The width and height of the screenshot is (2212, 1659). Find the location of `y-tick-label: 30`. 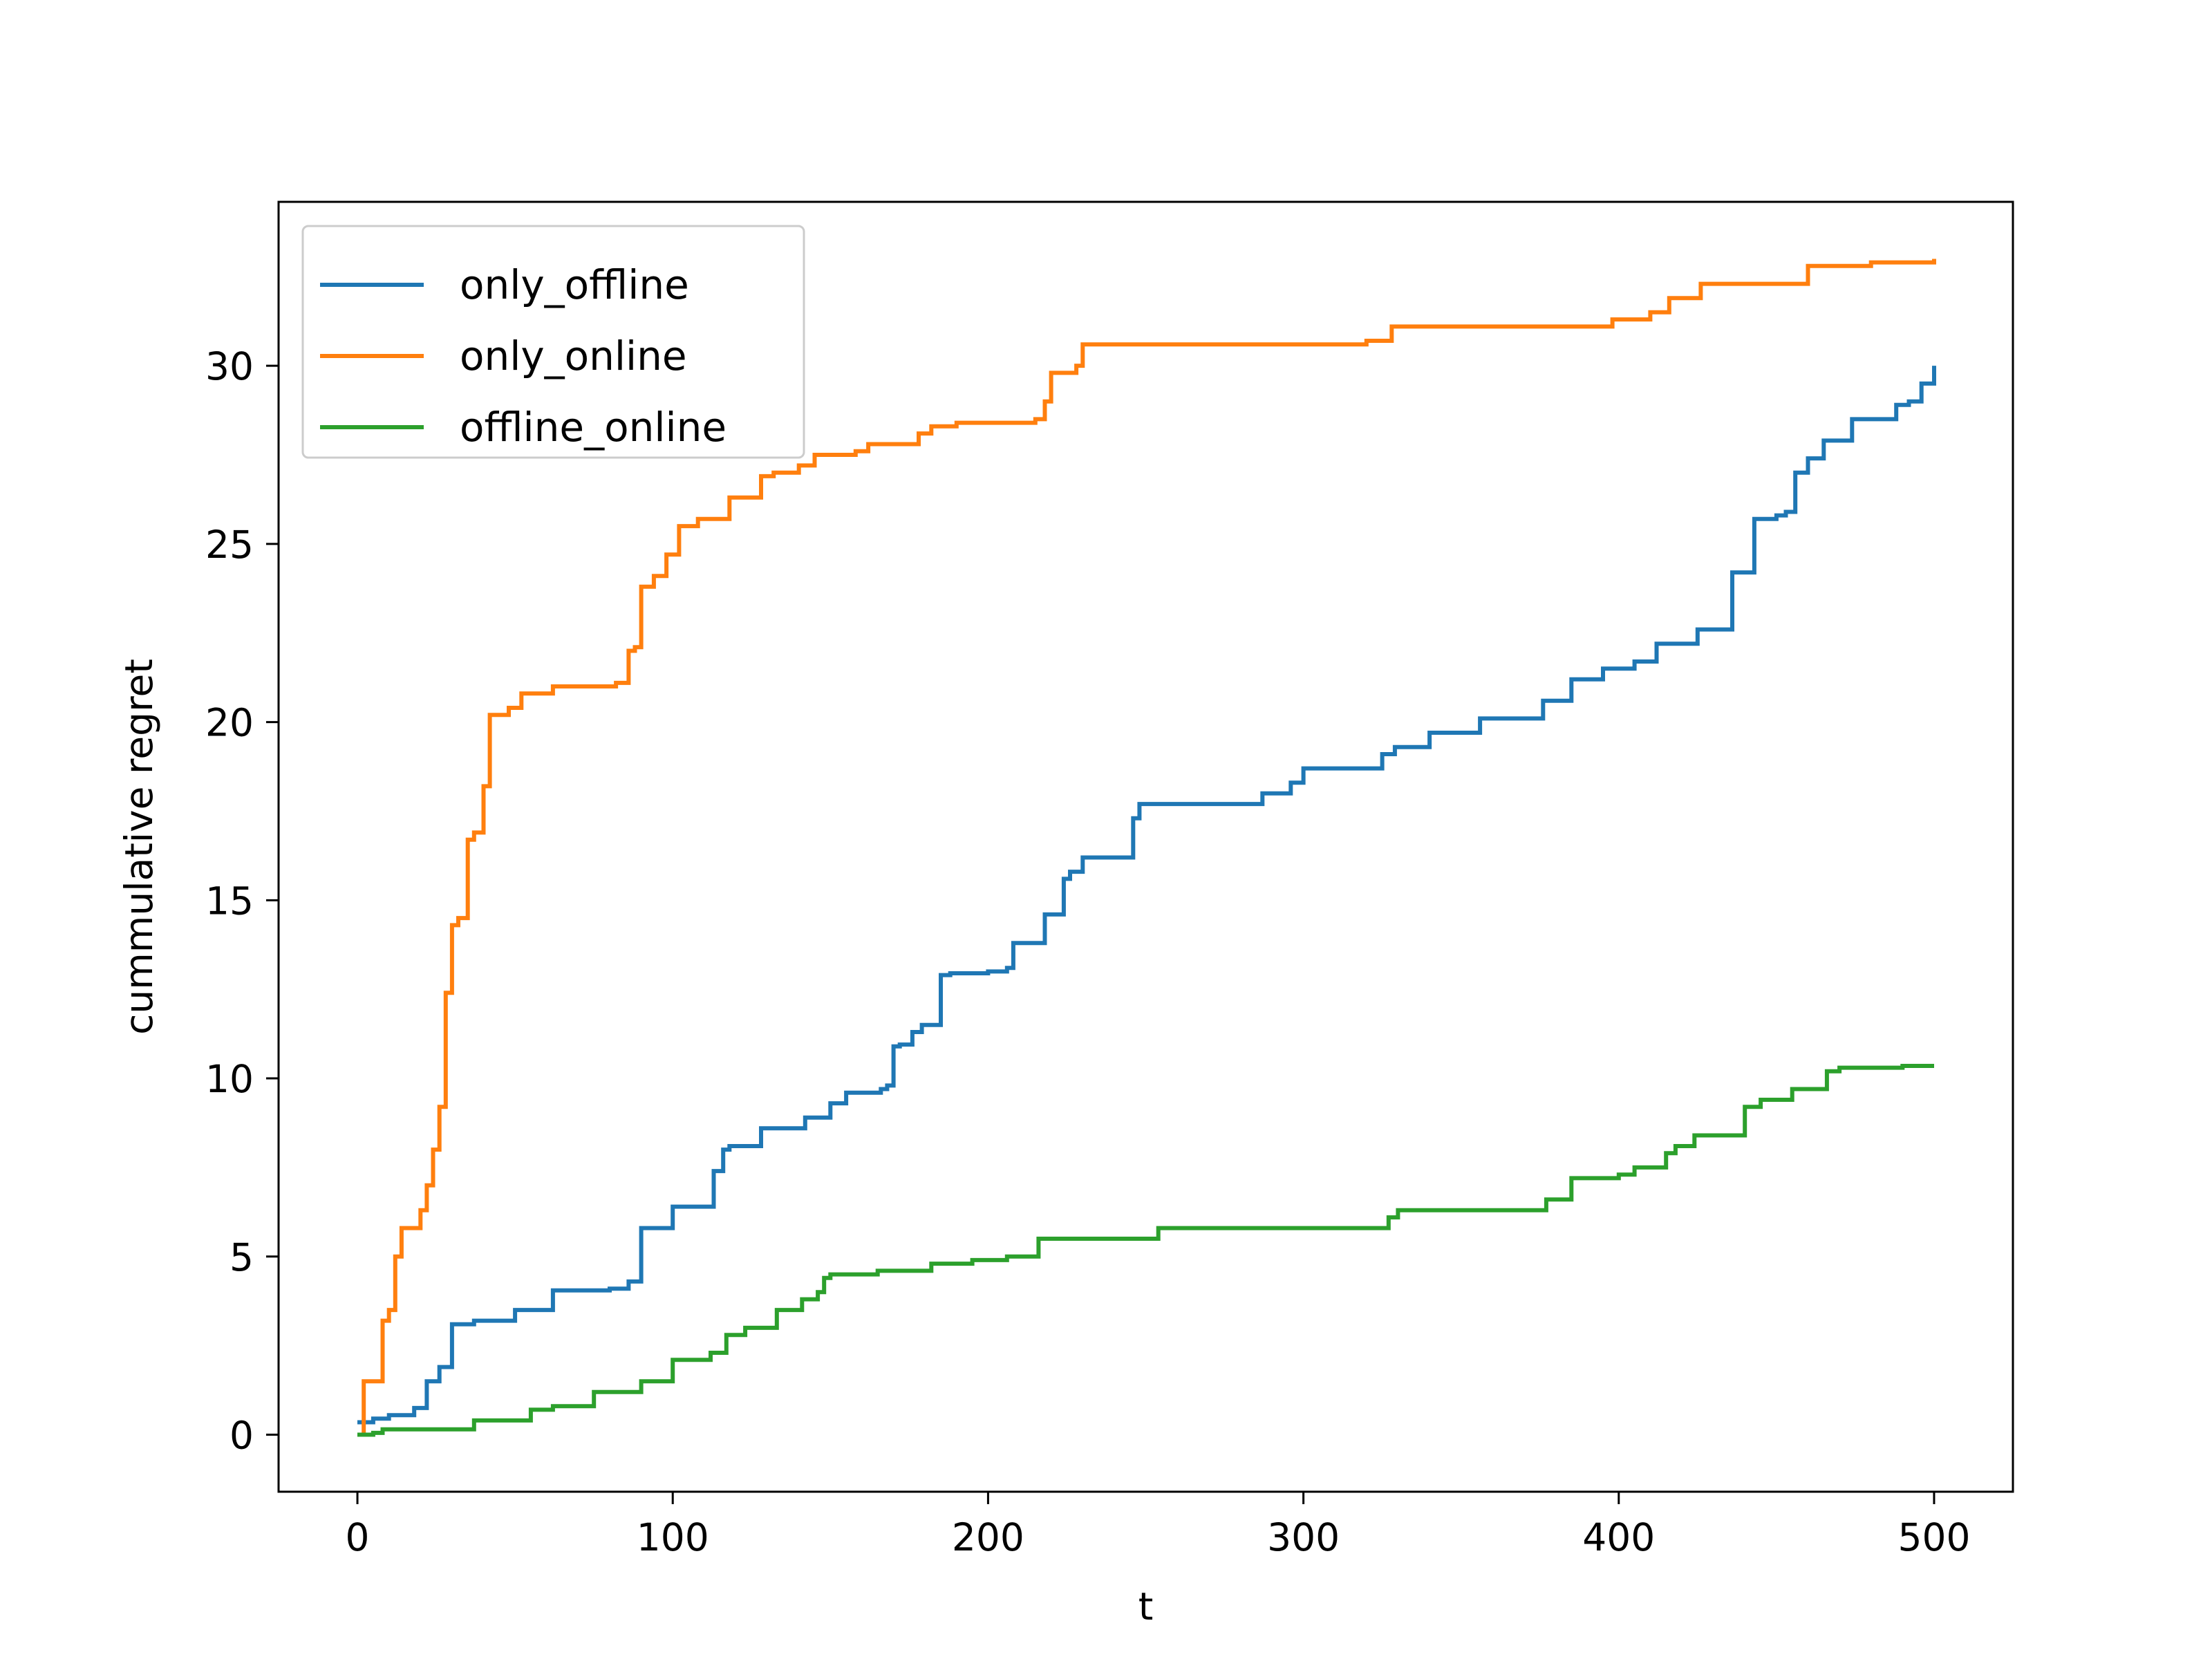

y-tick-label: 30 is located at coordinates (229, 366).